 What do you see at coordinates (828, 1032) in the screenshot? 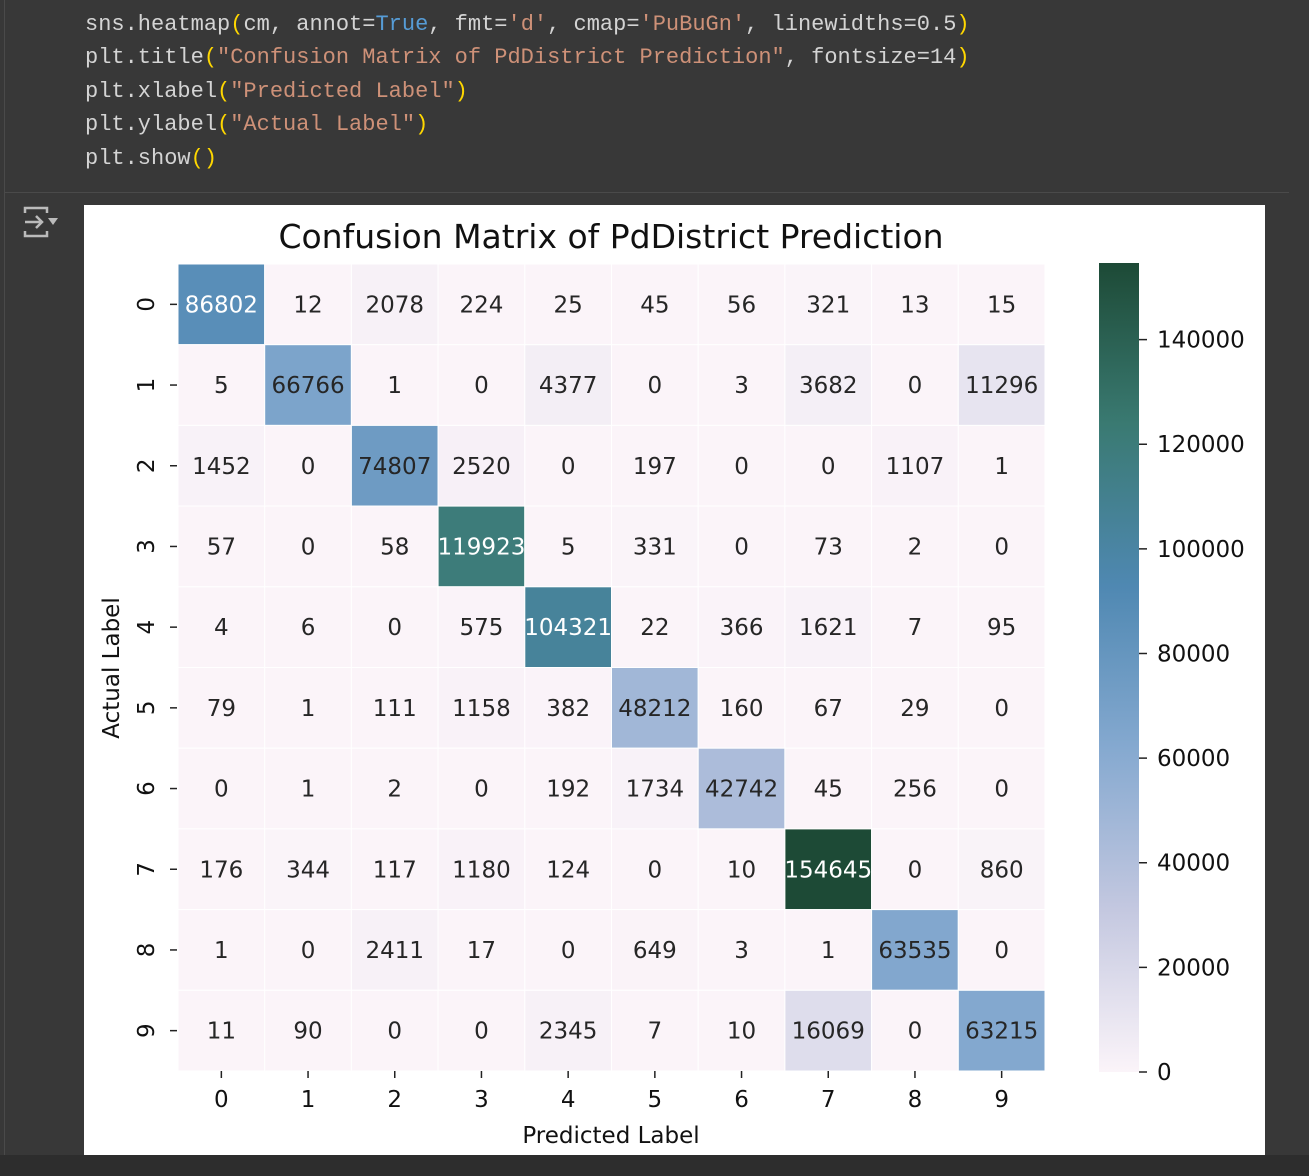
I see `cell-annotation: 16069` at bounding box center [828, 1032].